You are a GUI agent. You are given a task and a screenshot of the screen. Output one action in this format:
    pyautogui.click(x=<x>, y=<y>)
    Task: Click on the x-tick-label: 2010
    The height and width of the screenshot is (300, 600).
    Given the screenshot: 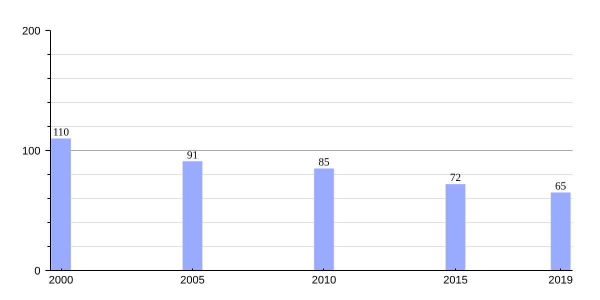 What is the action you would take?
    pyautogui.click(x=324, y=280)
    